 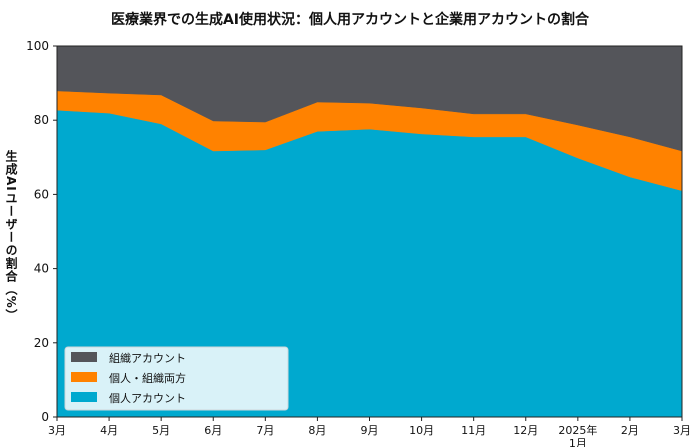 What do you see at coordinates (577, 435) in the screenshot?
I see `x-tick-label: 2025年 1月` at bounding box center [577, 435].